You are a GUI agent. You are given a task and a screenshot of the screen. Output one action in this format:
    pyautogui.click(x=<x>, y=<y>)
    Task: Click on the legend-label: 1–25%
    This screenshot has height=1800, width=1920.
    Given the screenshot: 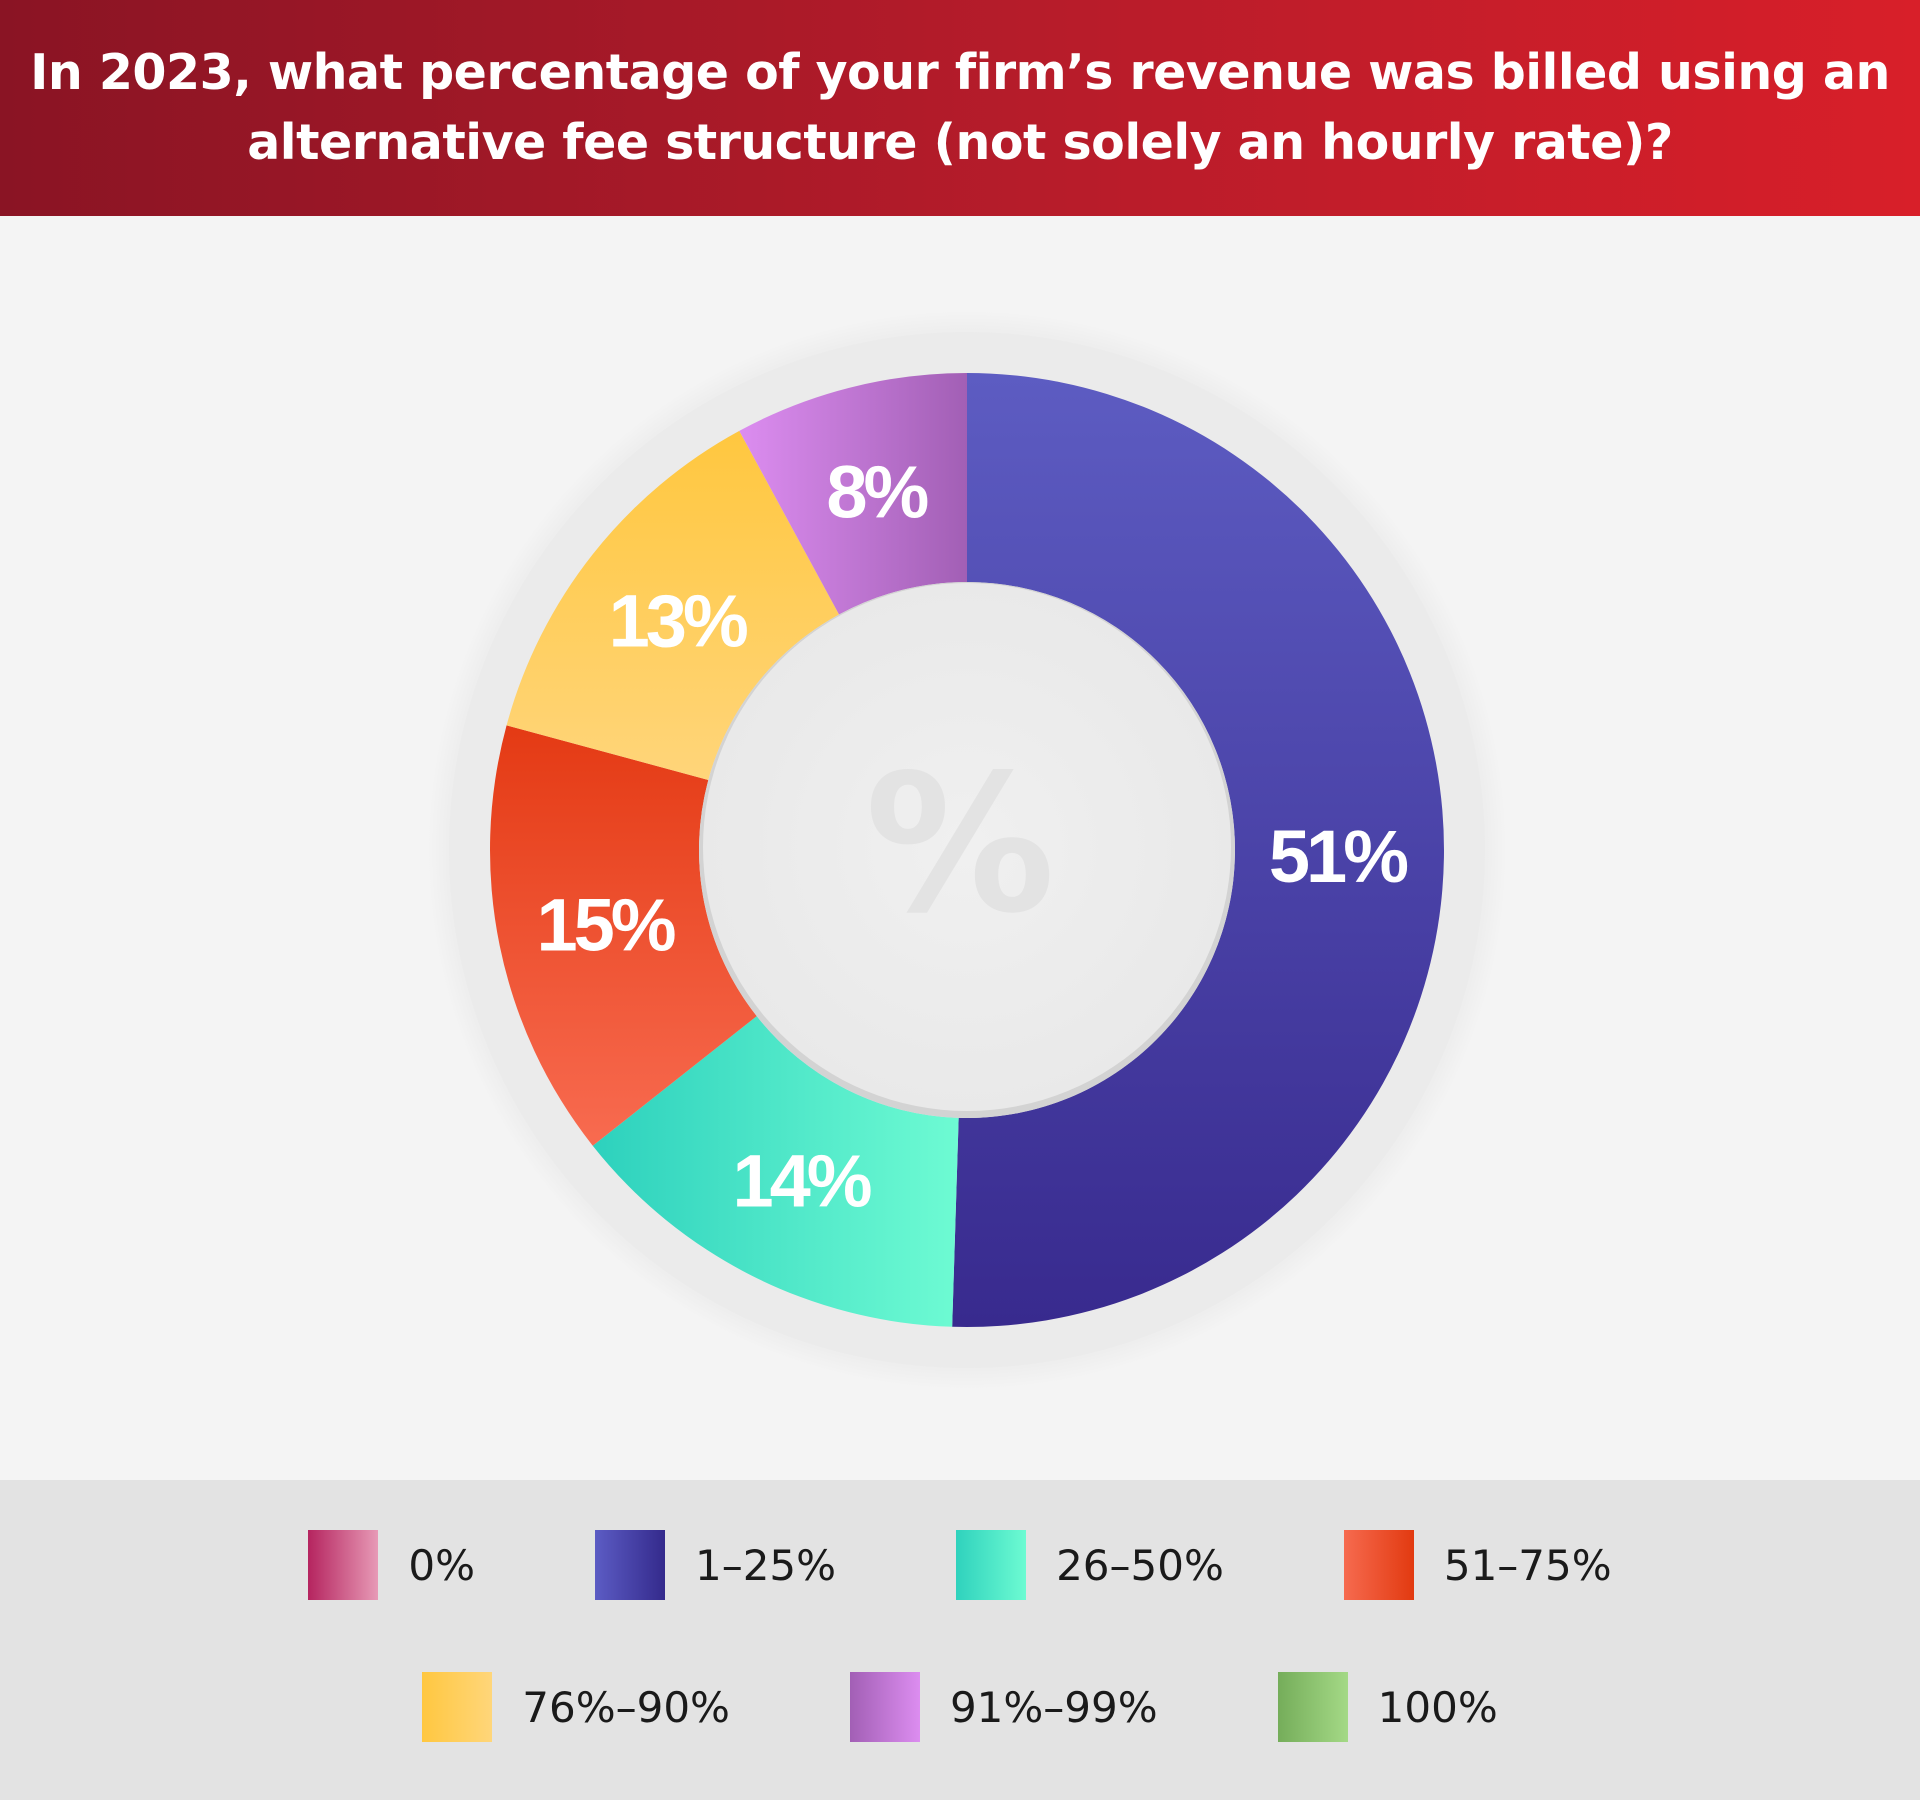 What is the action you would take?
    pyautogui.click(x=765, y=1565)
    